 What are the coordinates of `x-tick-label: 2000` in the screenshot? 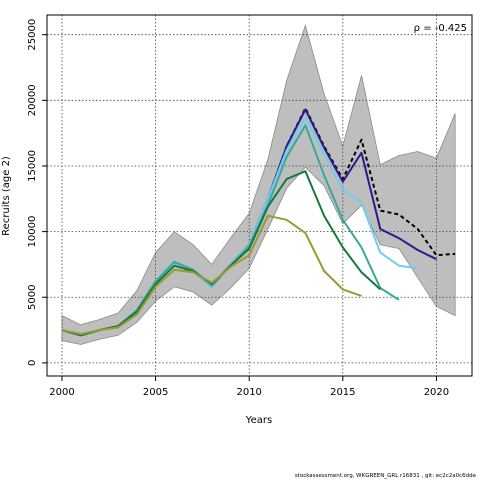 It's located at (61, 392).